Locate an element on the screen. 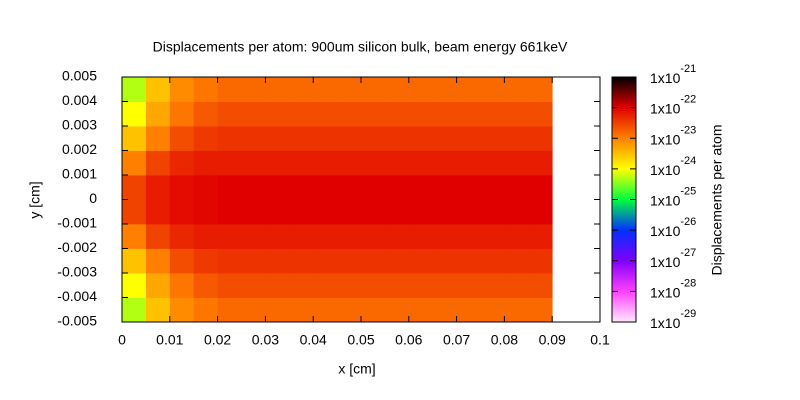 This screenshot has width=800, height=400. x-tick-label: 0.02 is located at coordinates (217, 340).